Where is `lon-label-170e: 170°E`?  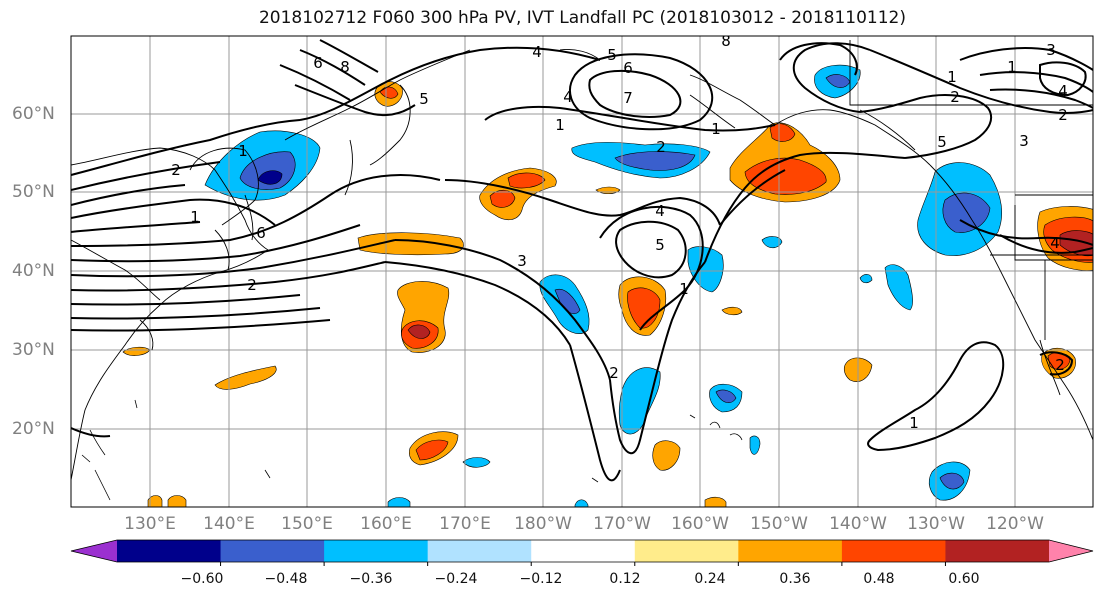
lon-label-170e: 170°E is located at coordinates (465, 524).